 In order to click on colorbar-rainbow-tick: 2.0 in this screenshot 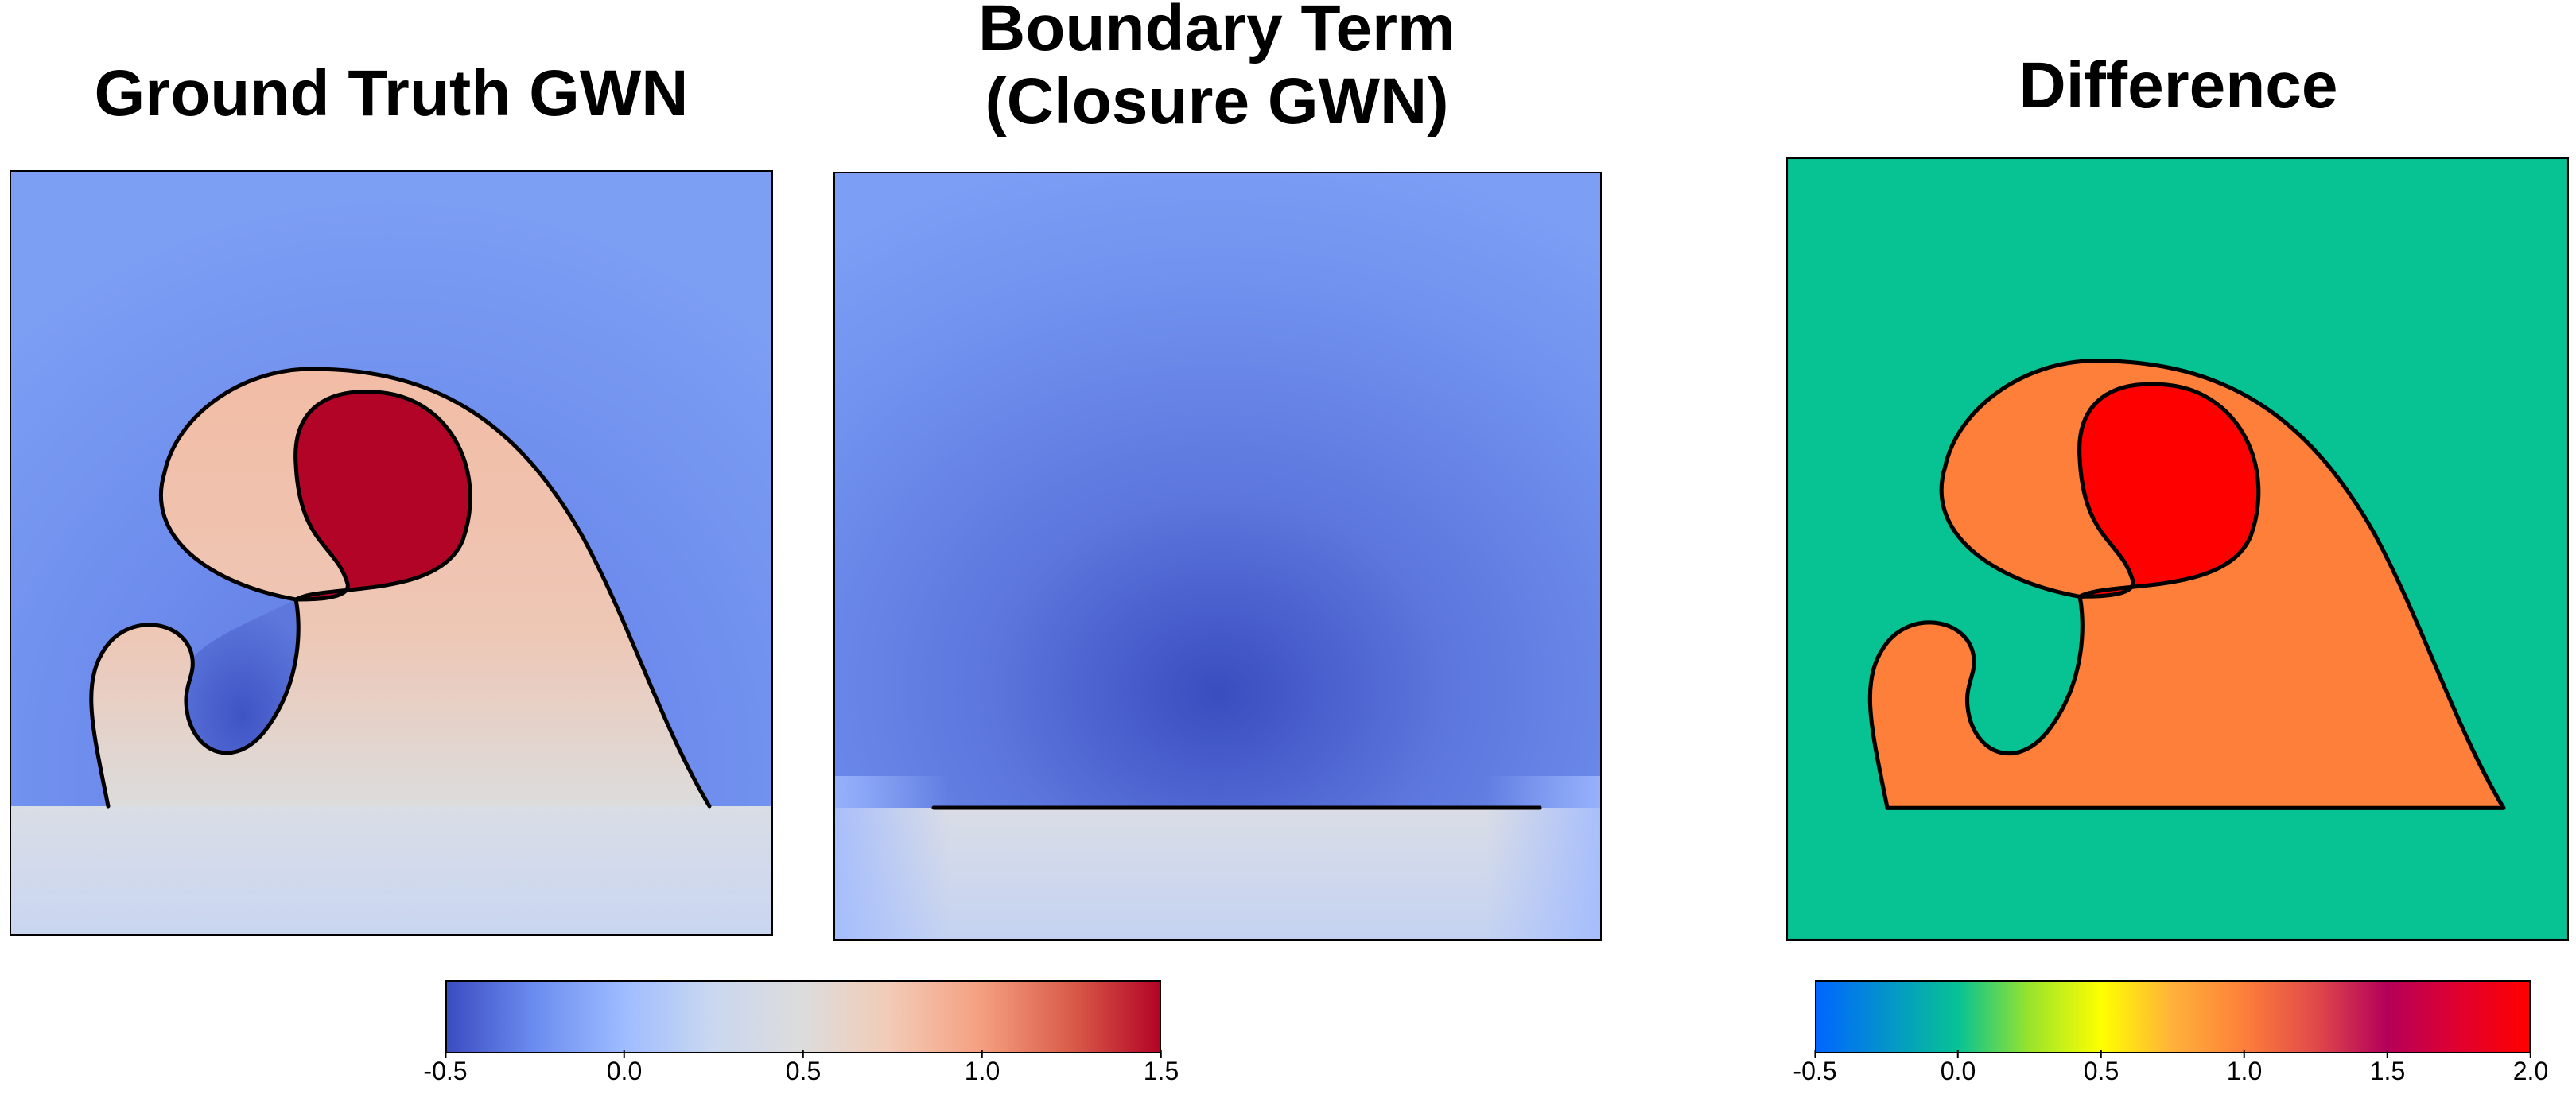, I will do `click(2530, 1069)`.